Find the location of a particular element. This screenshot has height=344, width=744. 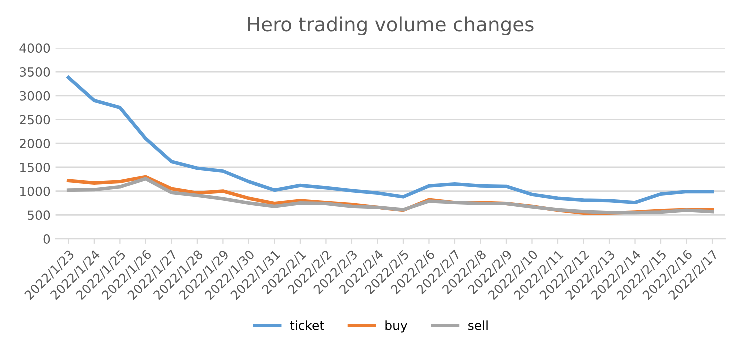

chart-title: Hero trading volume changes is located at coordinates (391, 26).